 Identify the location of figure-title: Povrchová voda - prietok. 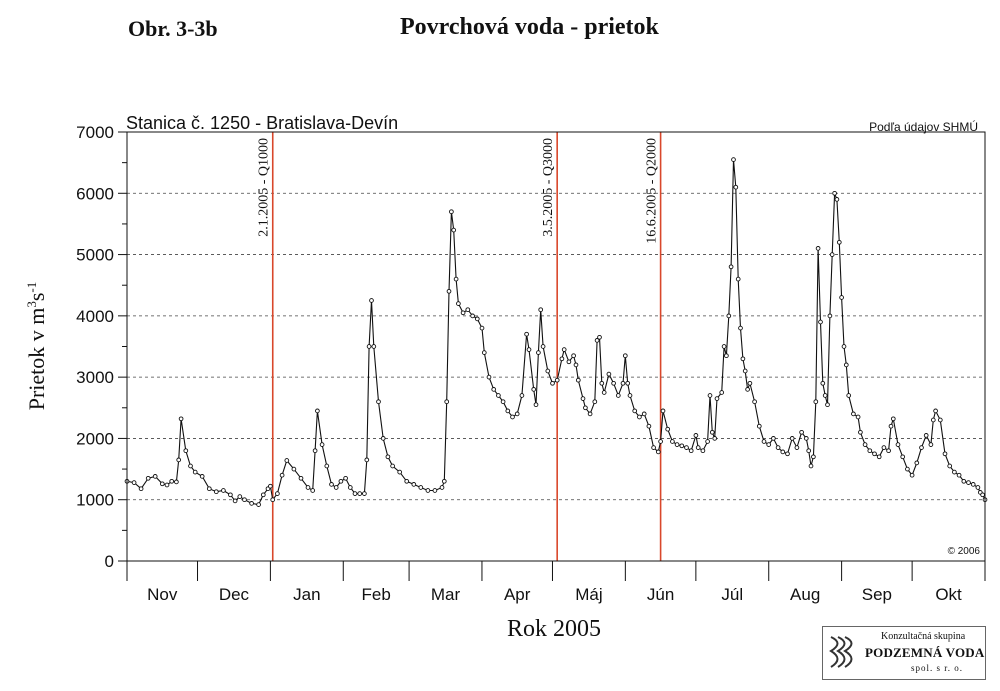
(529, 27).